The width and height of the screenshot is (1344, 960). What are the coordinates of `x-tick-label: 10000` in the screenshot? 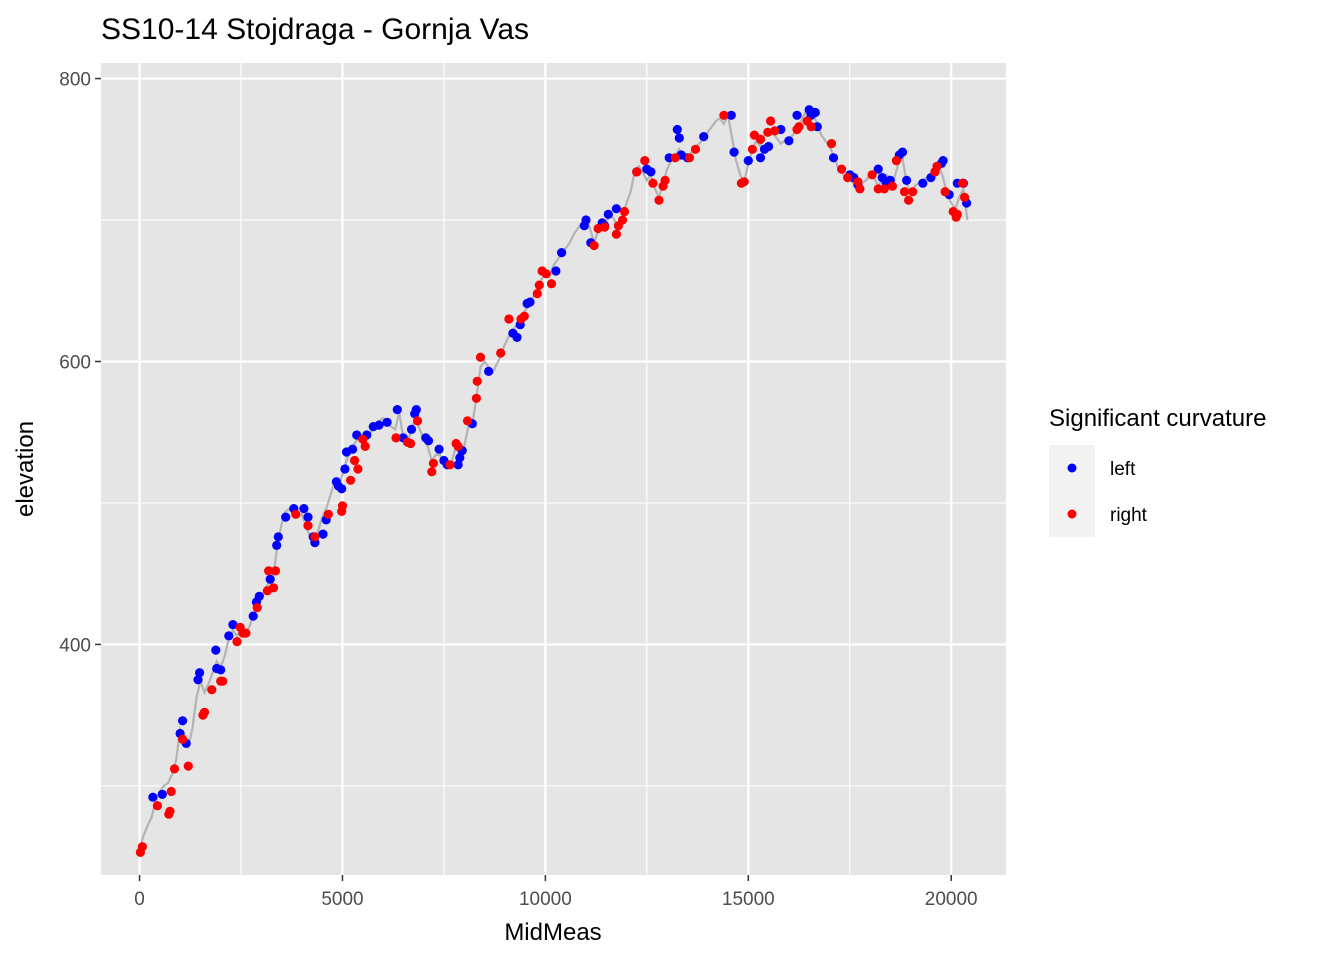 It's located at (545, 899).